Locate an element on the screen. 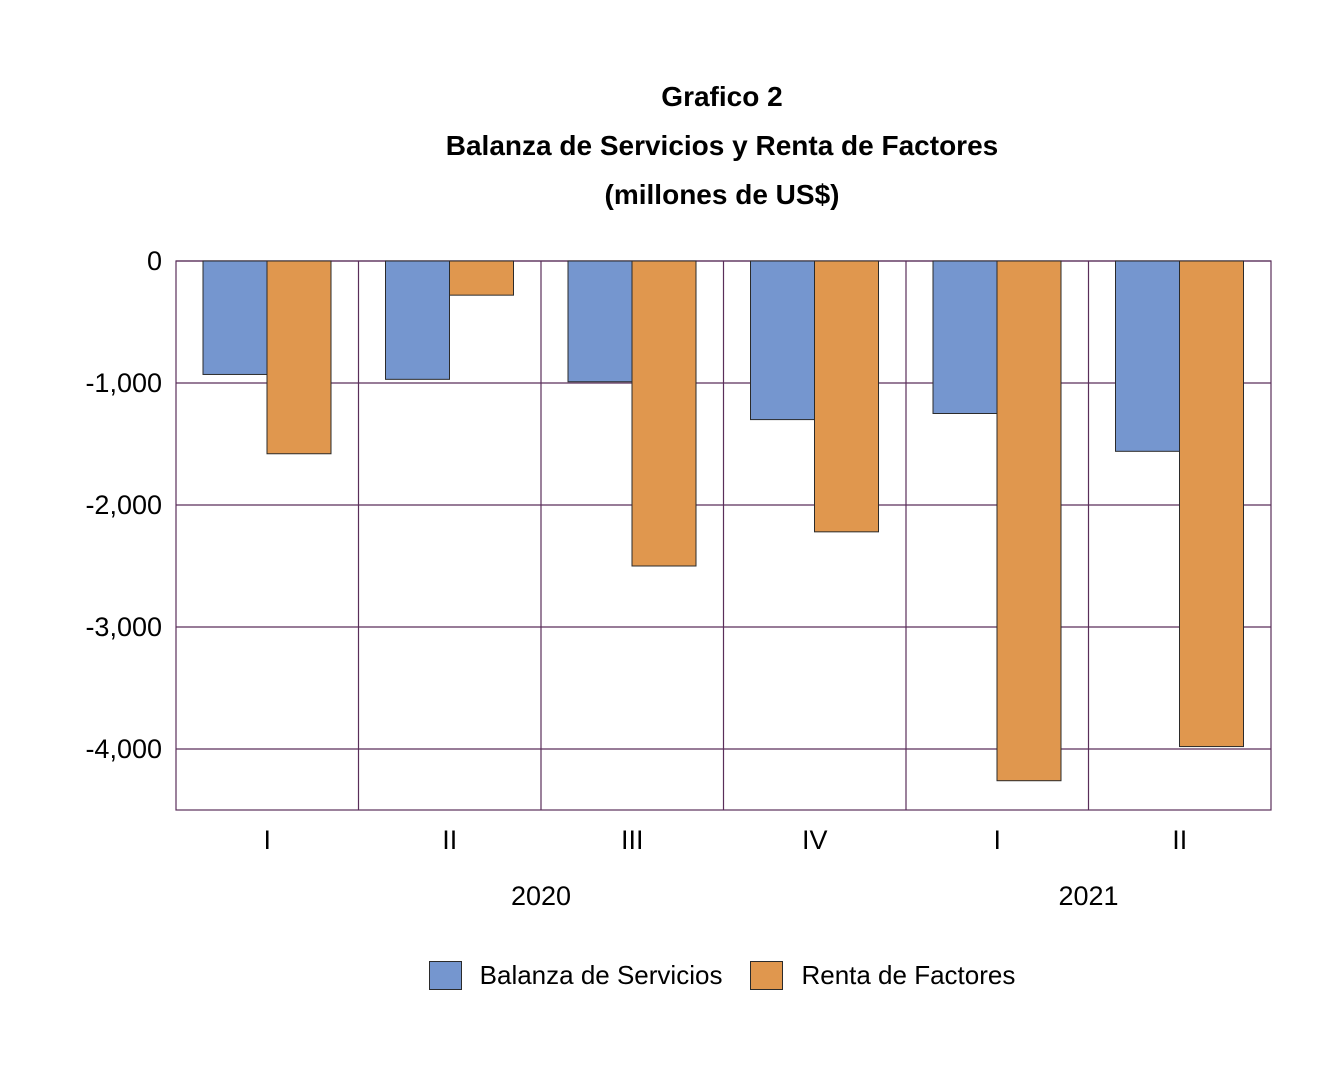  legend-item-renta: Renta de Factores is located at coordinates (882, 975).